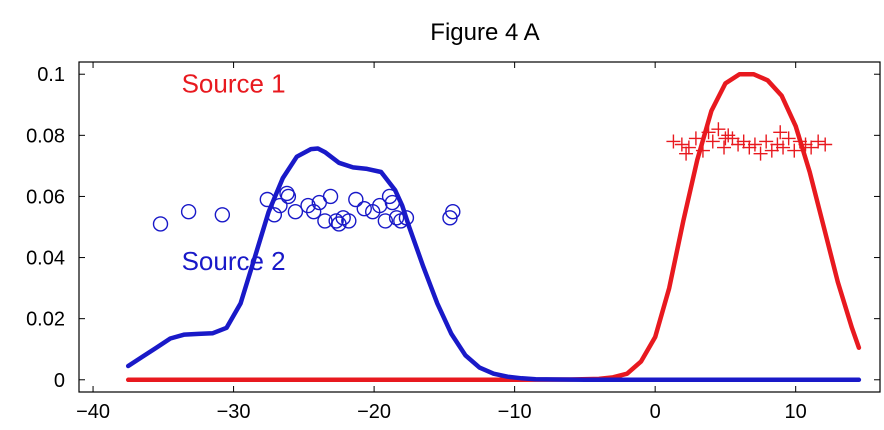 Image resolution: width=884 pixels, height=430 pixels. Describe the element at coordinates (51, 75) in the screenshot. I see `y-tick-label: 0.1` at that location.